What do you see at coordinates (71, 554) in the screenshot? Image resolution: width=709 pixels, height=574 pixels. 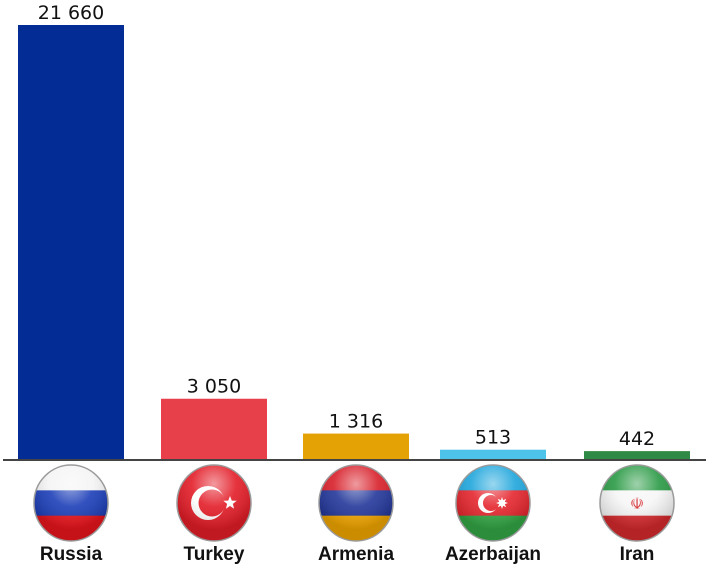 I see `category-label: Russia` at bounding box center [71, 554].